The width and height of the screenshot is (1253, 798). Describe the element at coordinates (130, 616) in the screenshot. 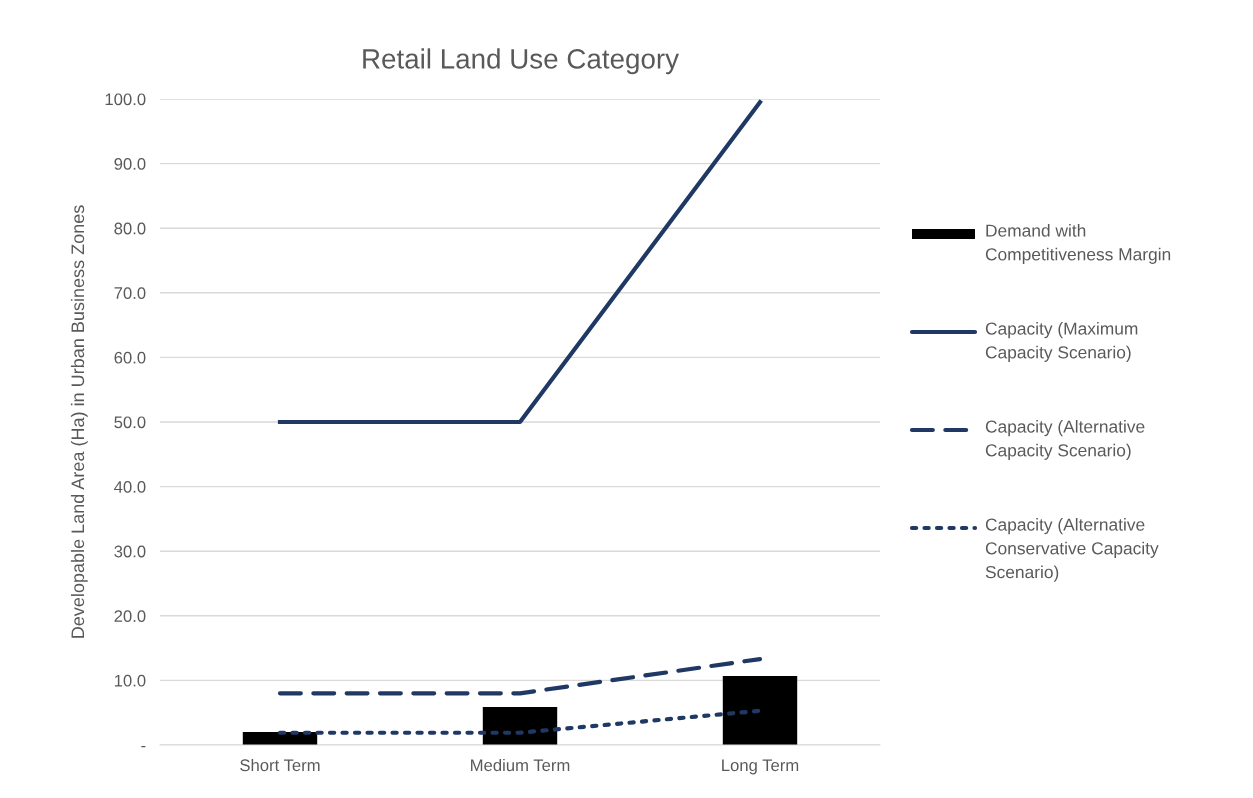

I see `y-tick-label: 20.0` at that location.